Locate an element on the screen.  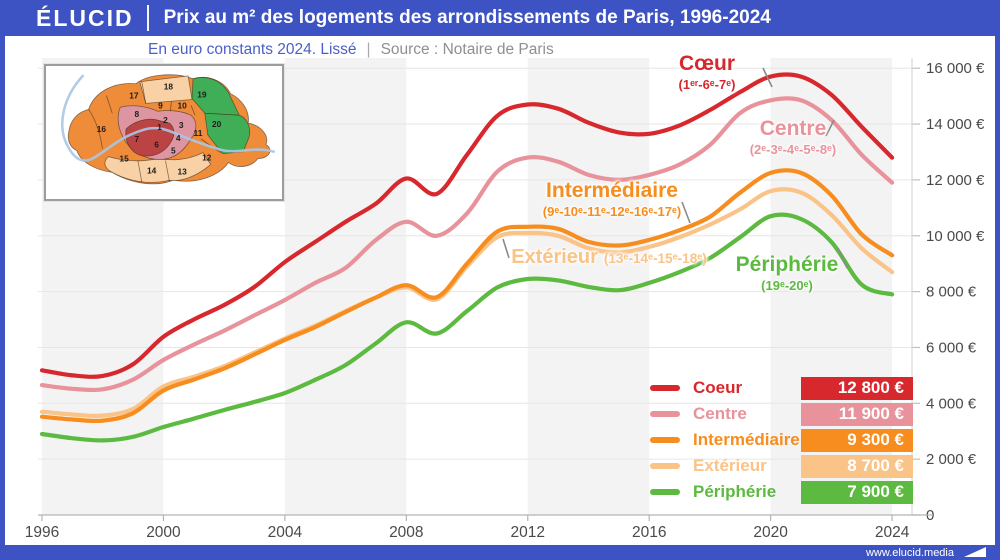
arrondissement-number: 1 is located at coordinates (159, 127).